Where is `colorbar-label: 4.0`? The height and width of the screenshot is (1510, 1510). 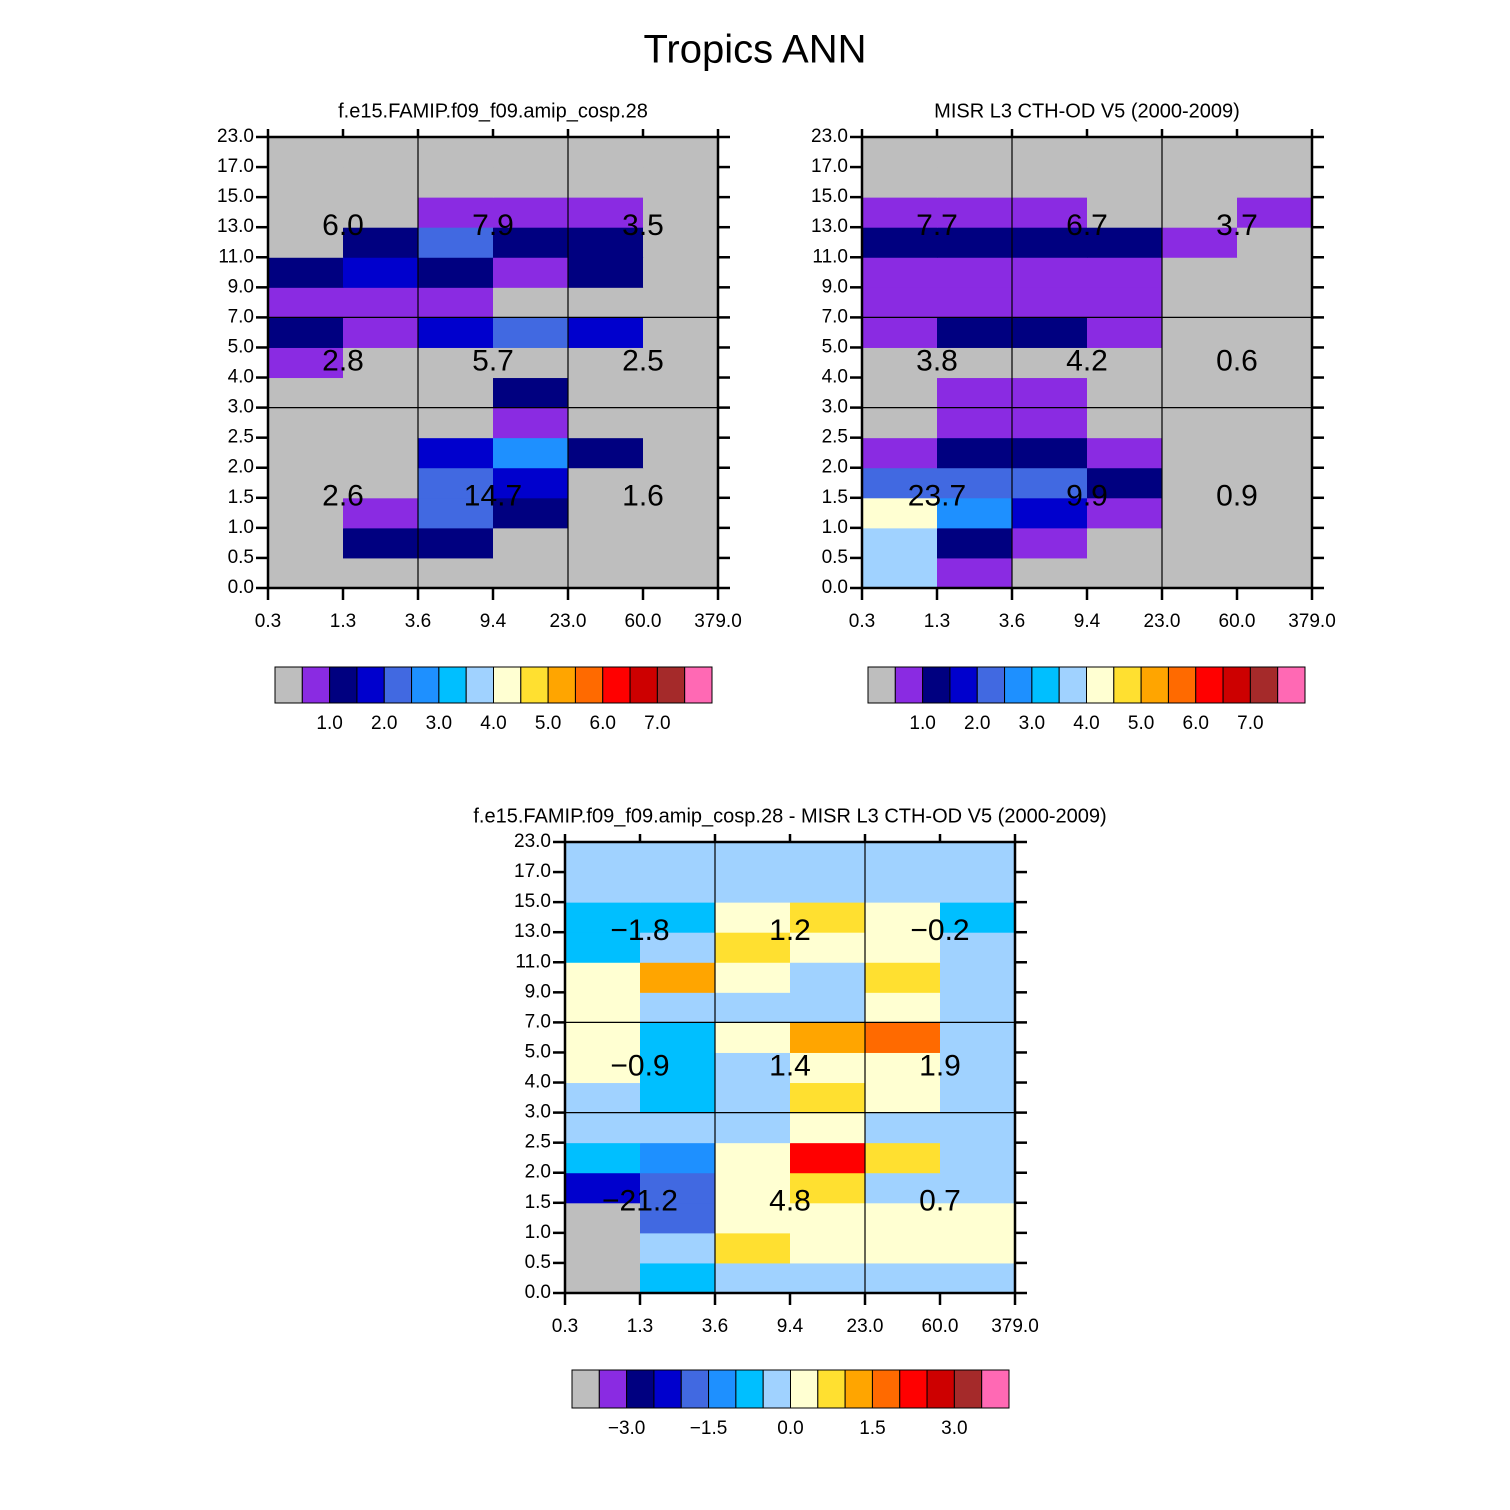
colorbar-label: 4.0 is located at coordinates (1086, 723).